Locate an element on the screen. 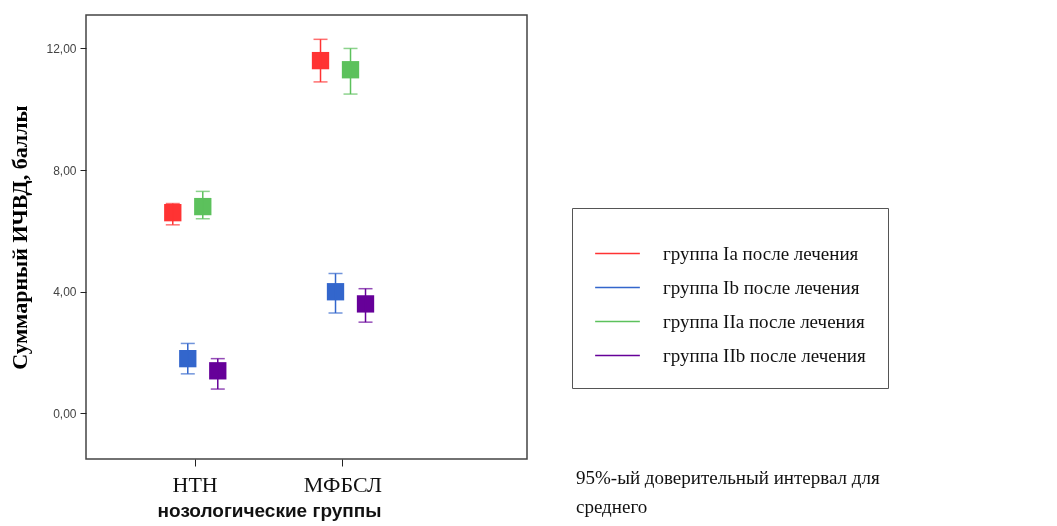 The width and height of the screenshot is (1057, 526). x-axis-title: нозологические группы is located at coordinates (269, 510).